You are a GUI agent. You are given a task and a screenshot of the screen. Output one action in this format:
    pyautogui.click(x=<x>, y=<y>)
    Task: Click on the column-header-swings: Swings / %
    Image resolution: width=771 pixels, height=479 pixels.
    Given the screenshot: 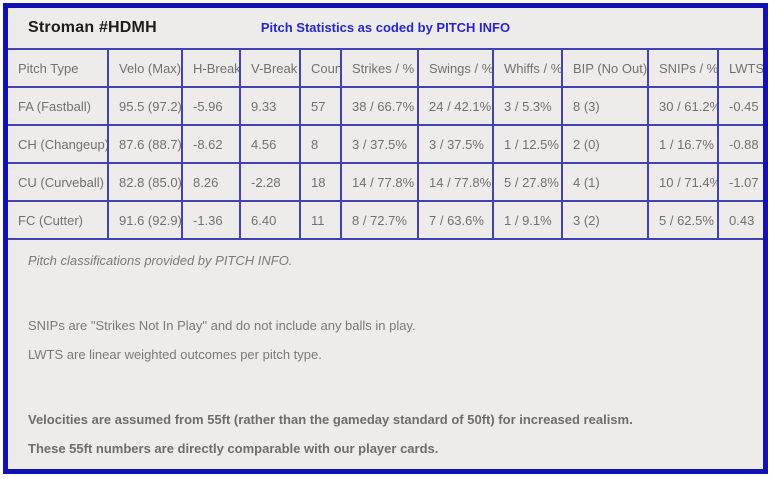 What is the action you would take?
    pyautogui.click(x=455, y=68)
    